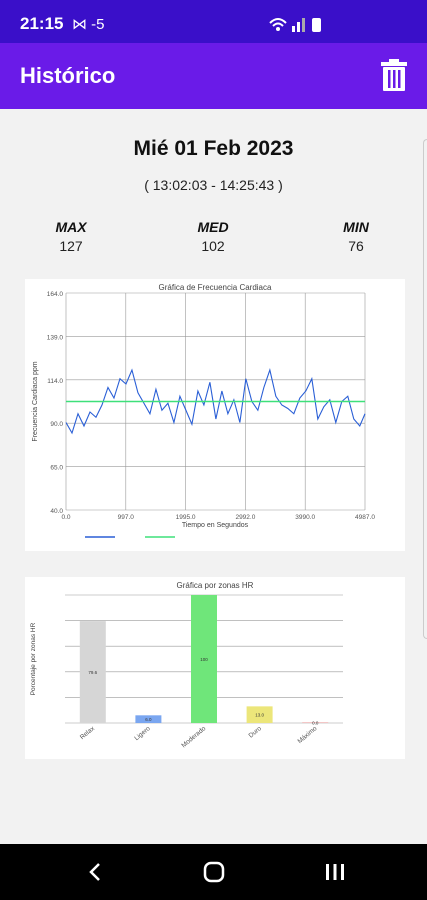 This screenshot has height=900, width=427. I want to click on session-time-range: ( 13:02:03 - 14:25:43 ), so click(213, 185).